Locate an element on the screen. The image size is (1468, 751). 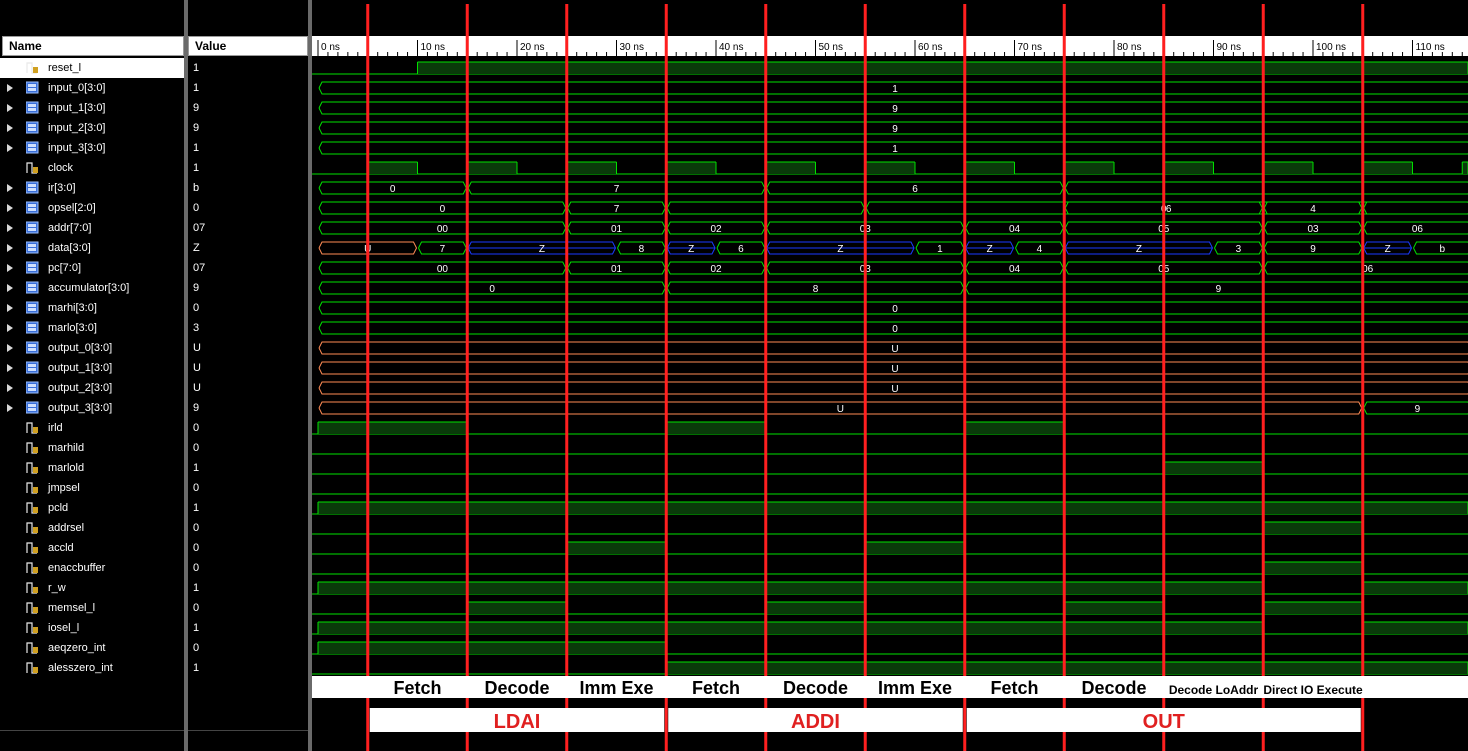
signal-row-accld: accld is located at coordinates (92, 548).